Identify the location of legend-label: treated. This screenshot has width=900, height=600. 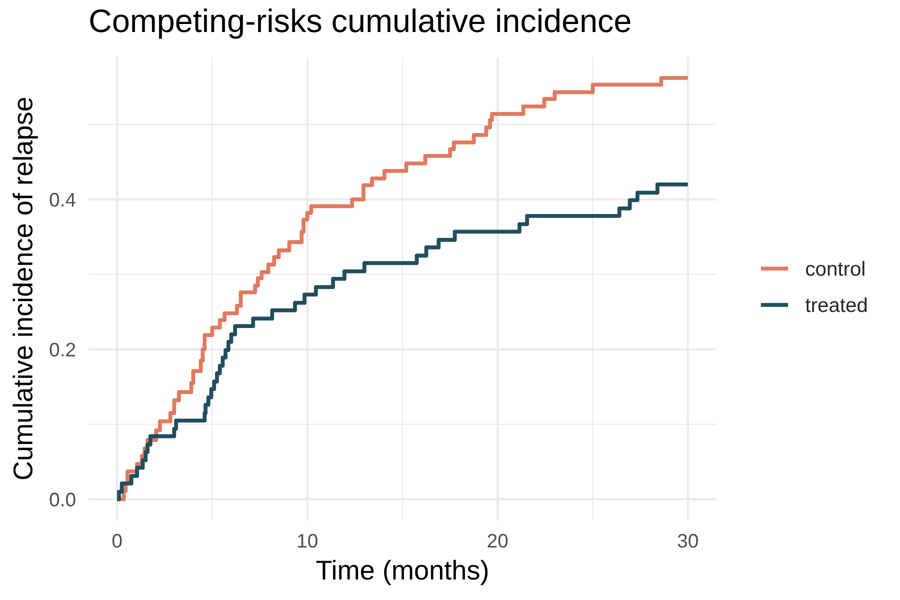
(836, 304).